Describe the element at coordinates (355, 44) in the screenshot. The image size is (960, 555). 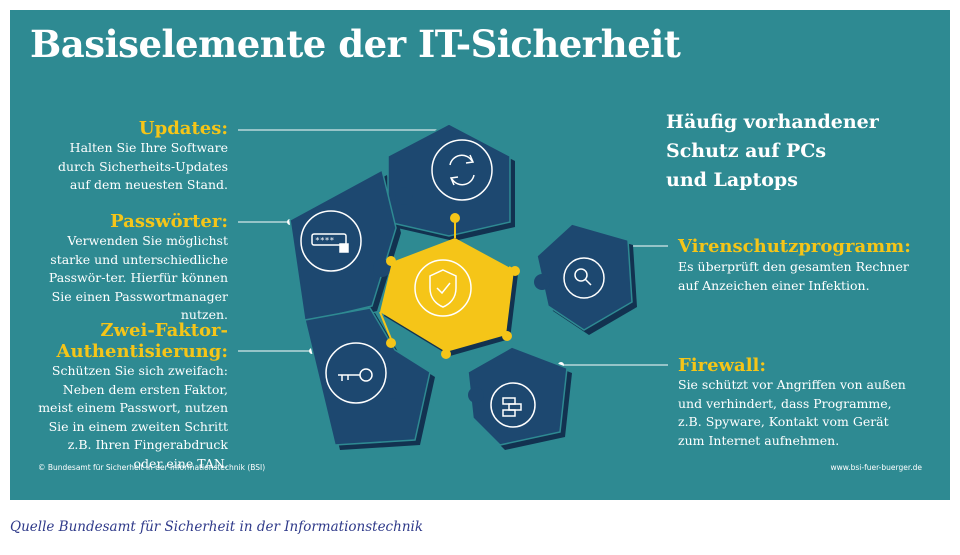
I see `page-title: Basiselemente der IT-Sicherheit` at that location.